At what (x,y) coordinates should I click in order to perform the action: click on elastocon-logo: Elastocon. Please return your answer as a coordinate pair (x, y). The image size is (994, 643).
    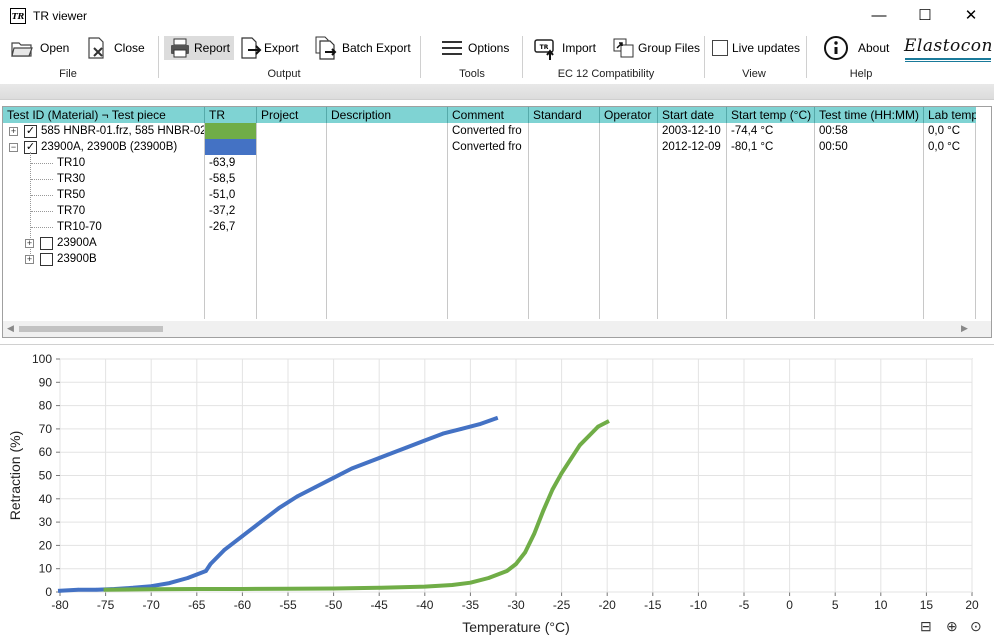
    Looking at the image, I should click on (948, 46).